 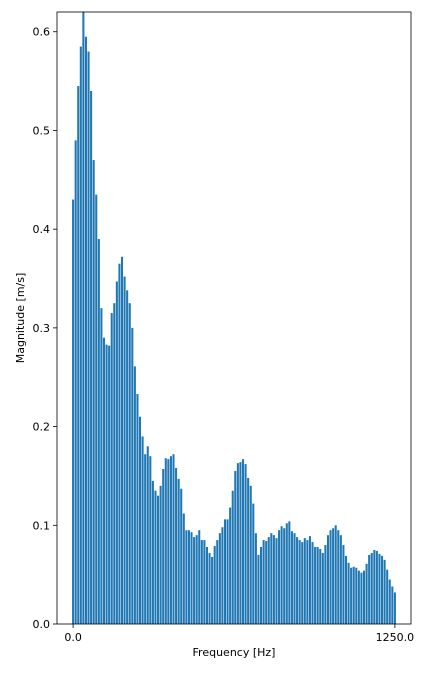 What do you see at coordinates (42, 624) in the screenshot?
I see `y-tick-label: 0.0` at bounding box center [42, 624].